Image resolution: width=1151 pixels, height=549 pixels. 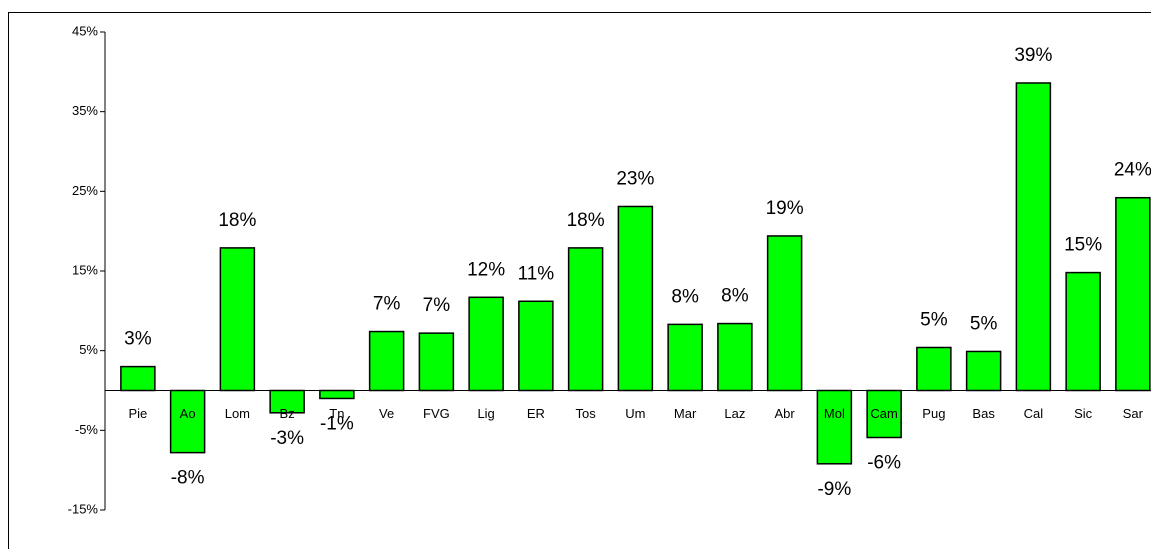 I want to click on x-tick-label: Lom, so click(x=237, y=413).